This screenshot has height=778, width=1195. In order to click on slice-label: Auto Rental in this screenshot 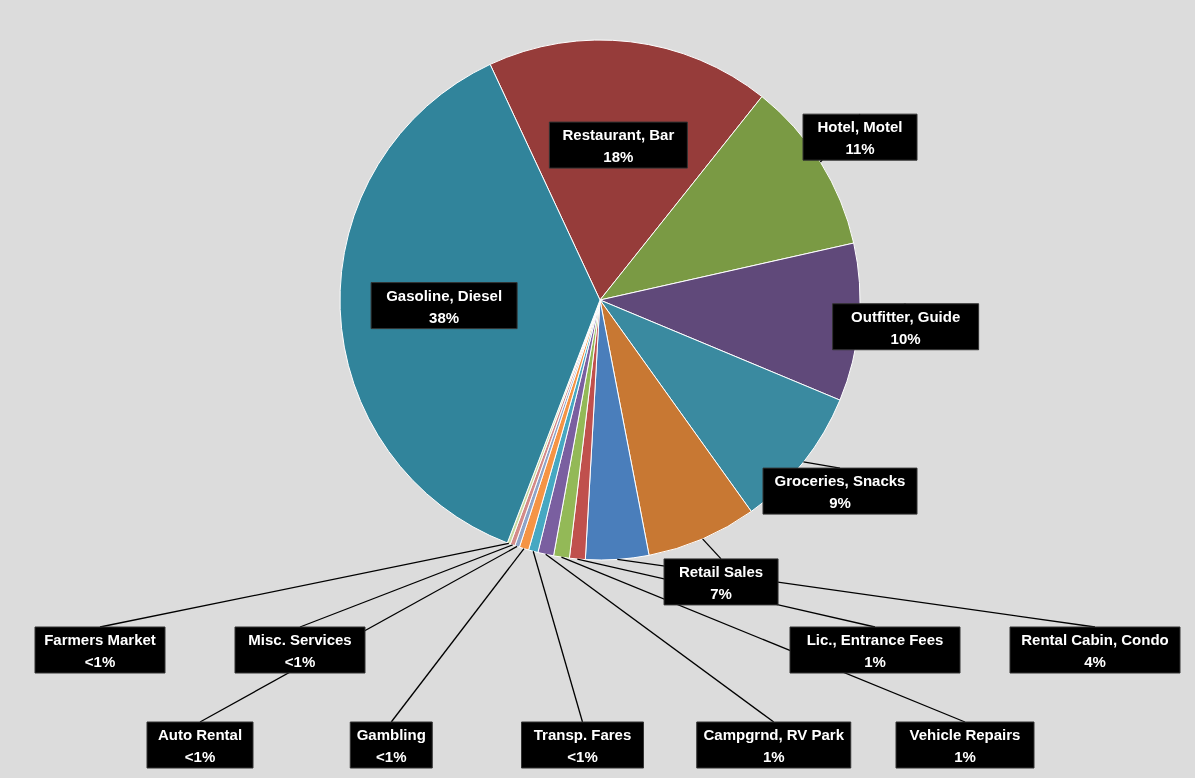, I will do `click(200, 734)`.